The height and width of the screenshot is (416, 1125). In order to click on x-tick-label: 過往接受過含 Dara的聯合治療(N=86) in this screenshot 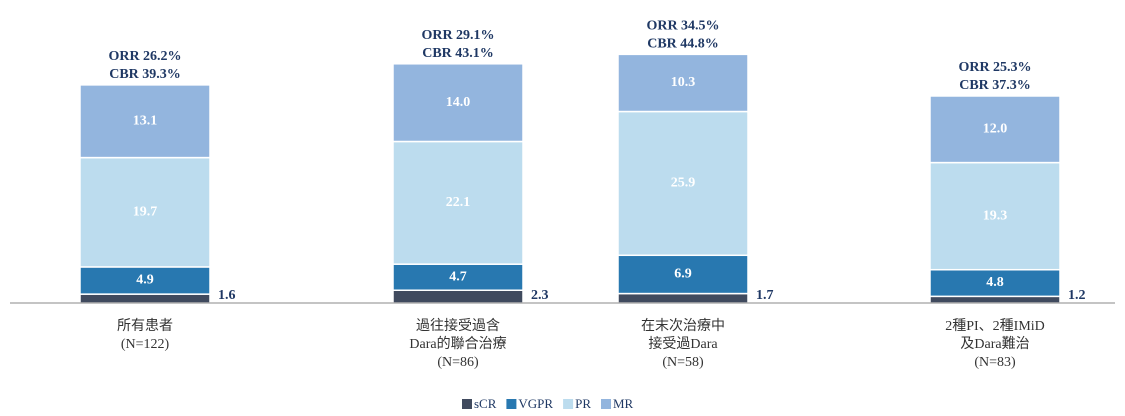, I will do `click(457, 343)`.